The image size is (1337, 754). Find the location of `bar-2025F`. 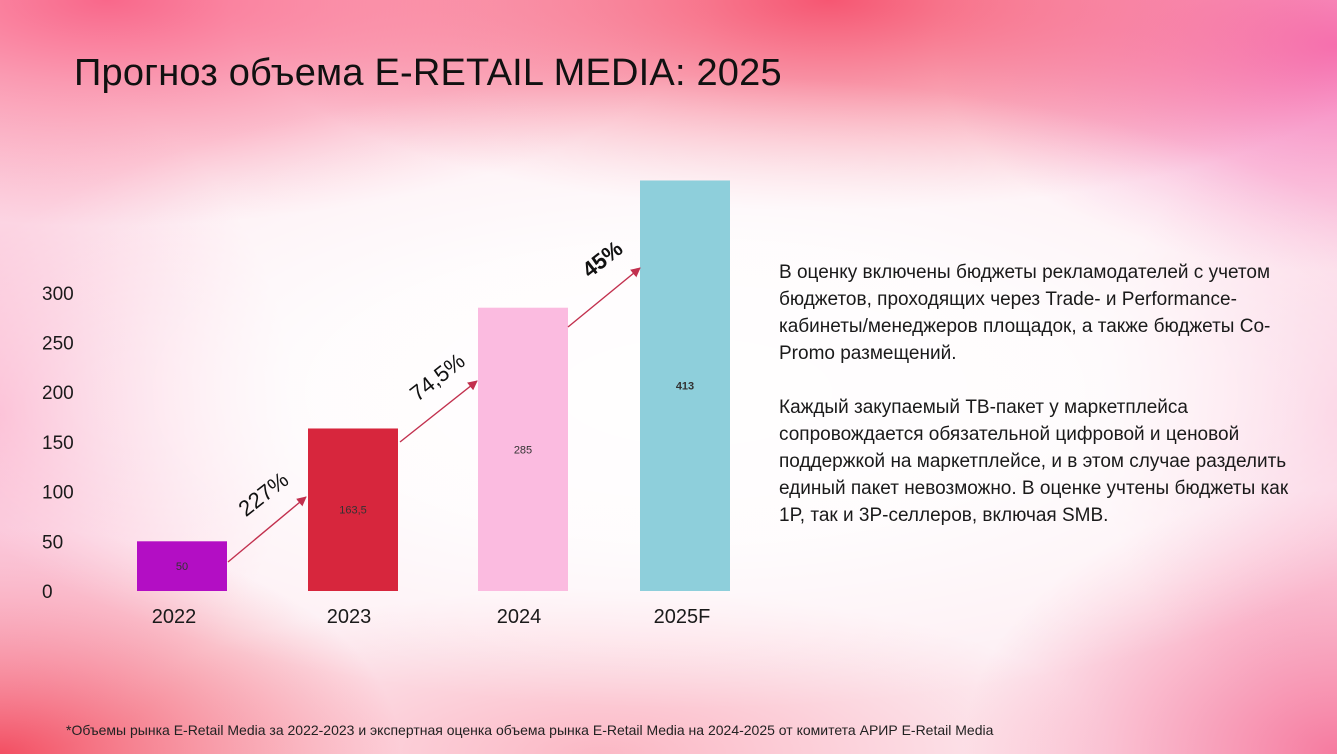

bar-2025F is located at coordinates (685, 385).